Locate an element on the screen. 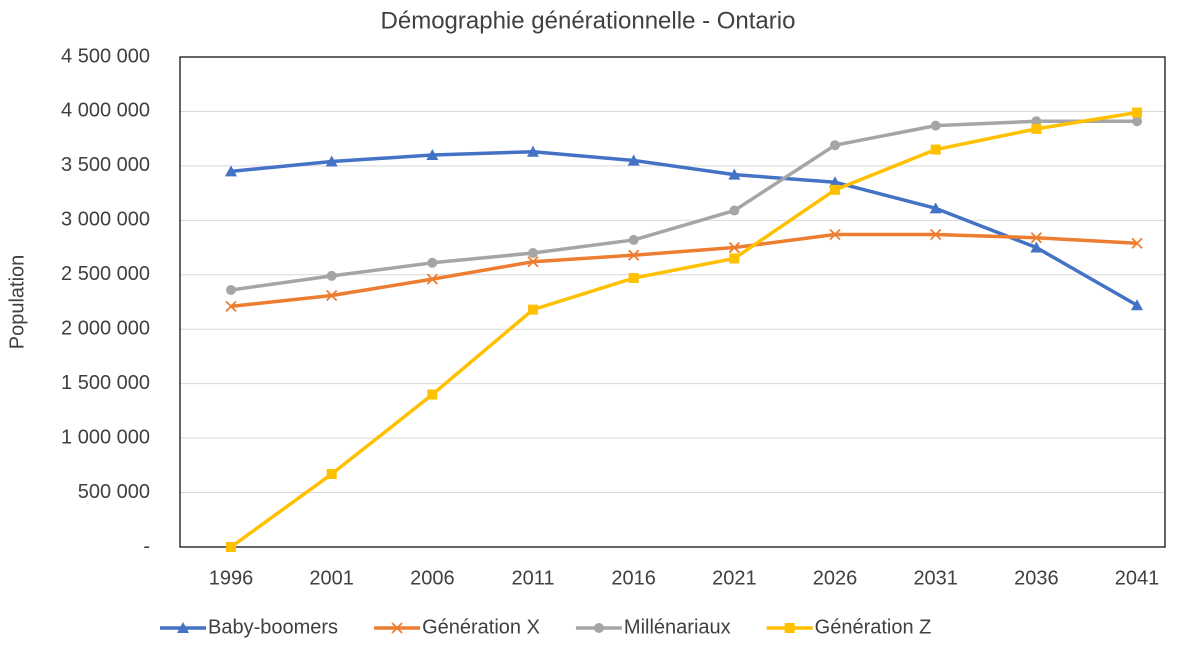  chart-title: Démographie générationnelle - Ontario is located at coordinates (588, 20).